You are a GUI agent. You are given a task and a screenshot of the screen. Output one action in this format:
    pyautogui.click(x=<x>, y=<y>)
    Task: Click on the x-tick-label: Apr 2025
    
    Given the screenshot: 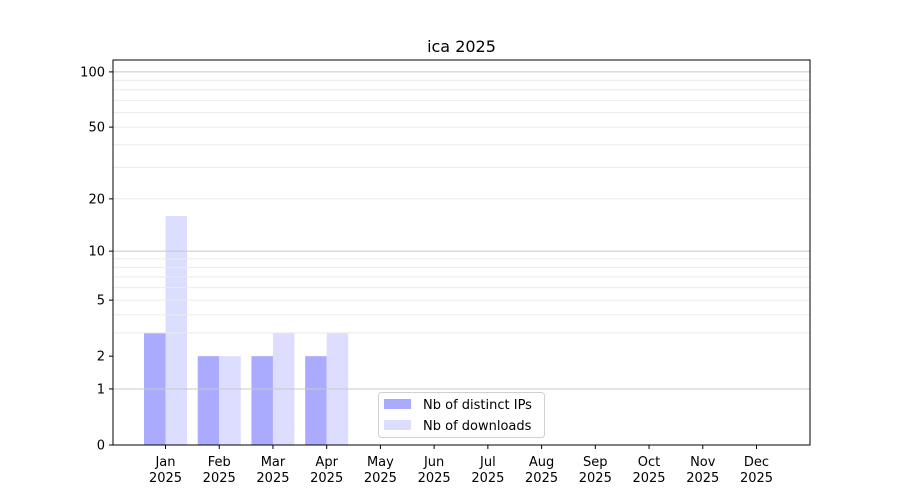 What is the action you would take?
    pyautogui.click(x=326, y=470)
    